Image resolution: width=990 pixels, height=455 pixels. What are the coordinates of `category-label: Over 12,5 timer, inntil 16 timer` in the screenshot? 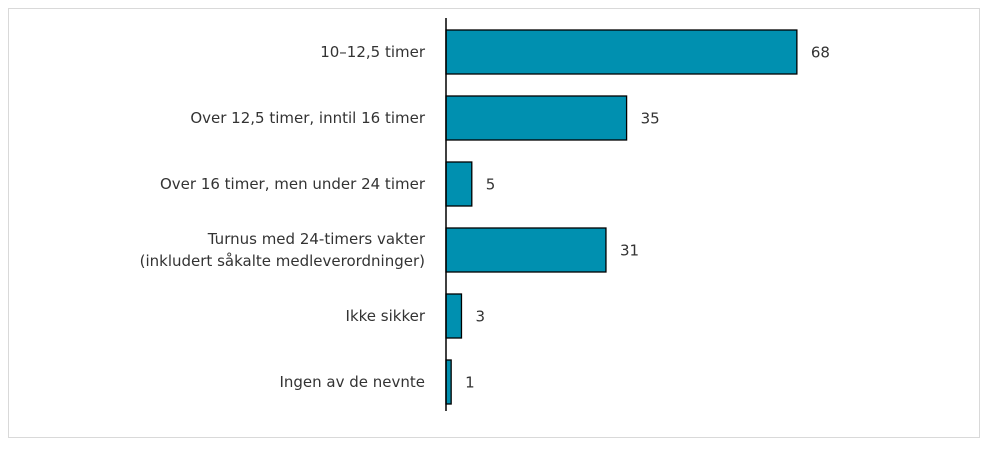 It's located at (307, 118).